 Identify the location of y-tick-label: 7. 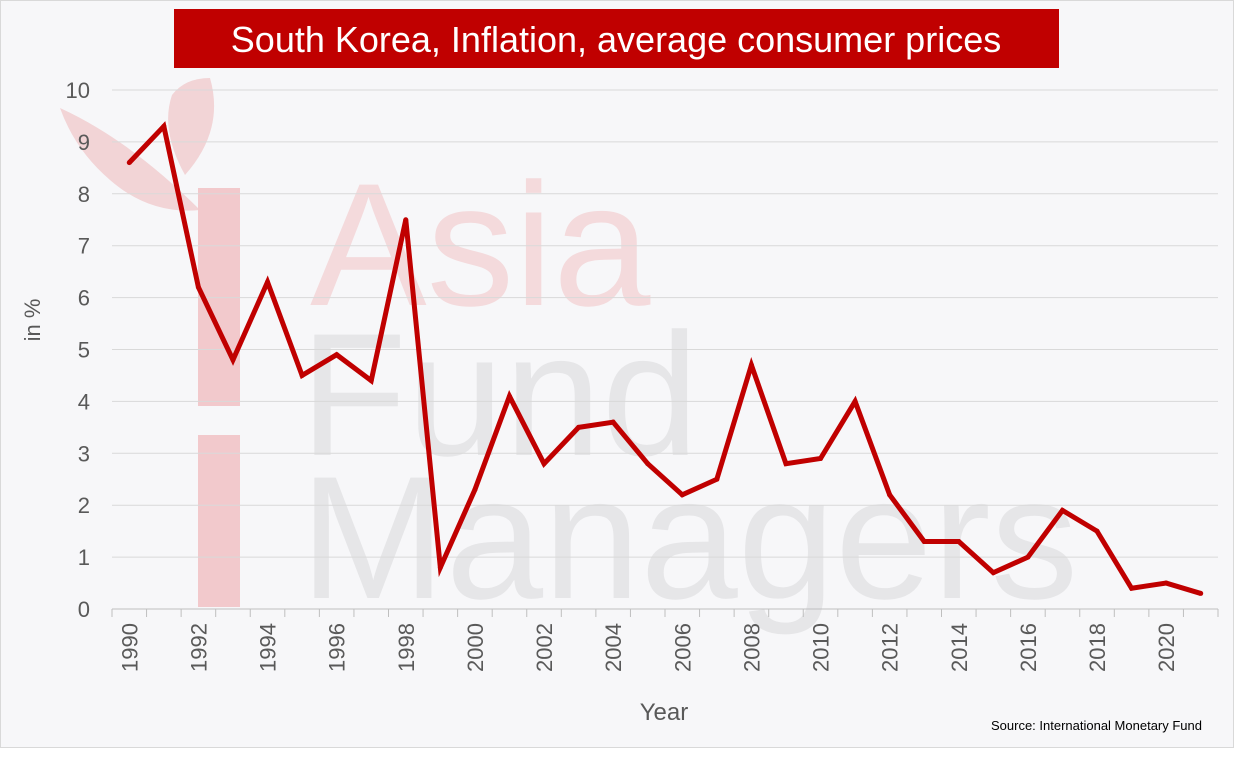
(84, 246).